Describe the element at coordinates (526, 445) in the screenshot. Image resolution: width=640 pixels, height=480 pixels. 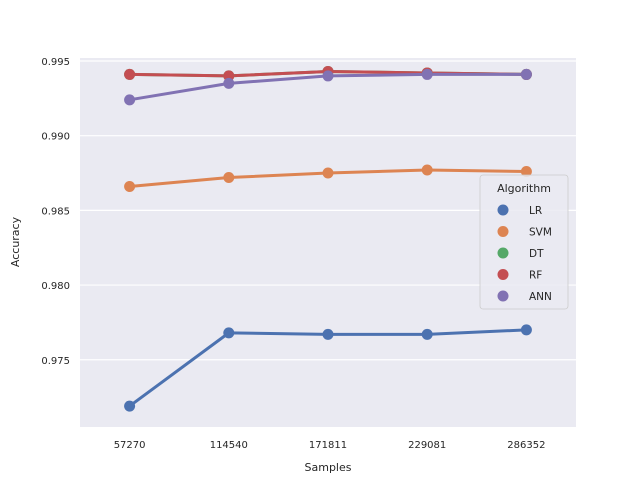
I see `x-tick-label: 286352` at that location.